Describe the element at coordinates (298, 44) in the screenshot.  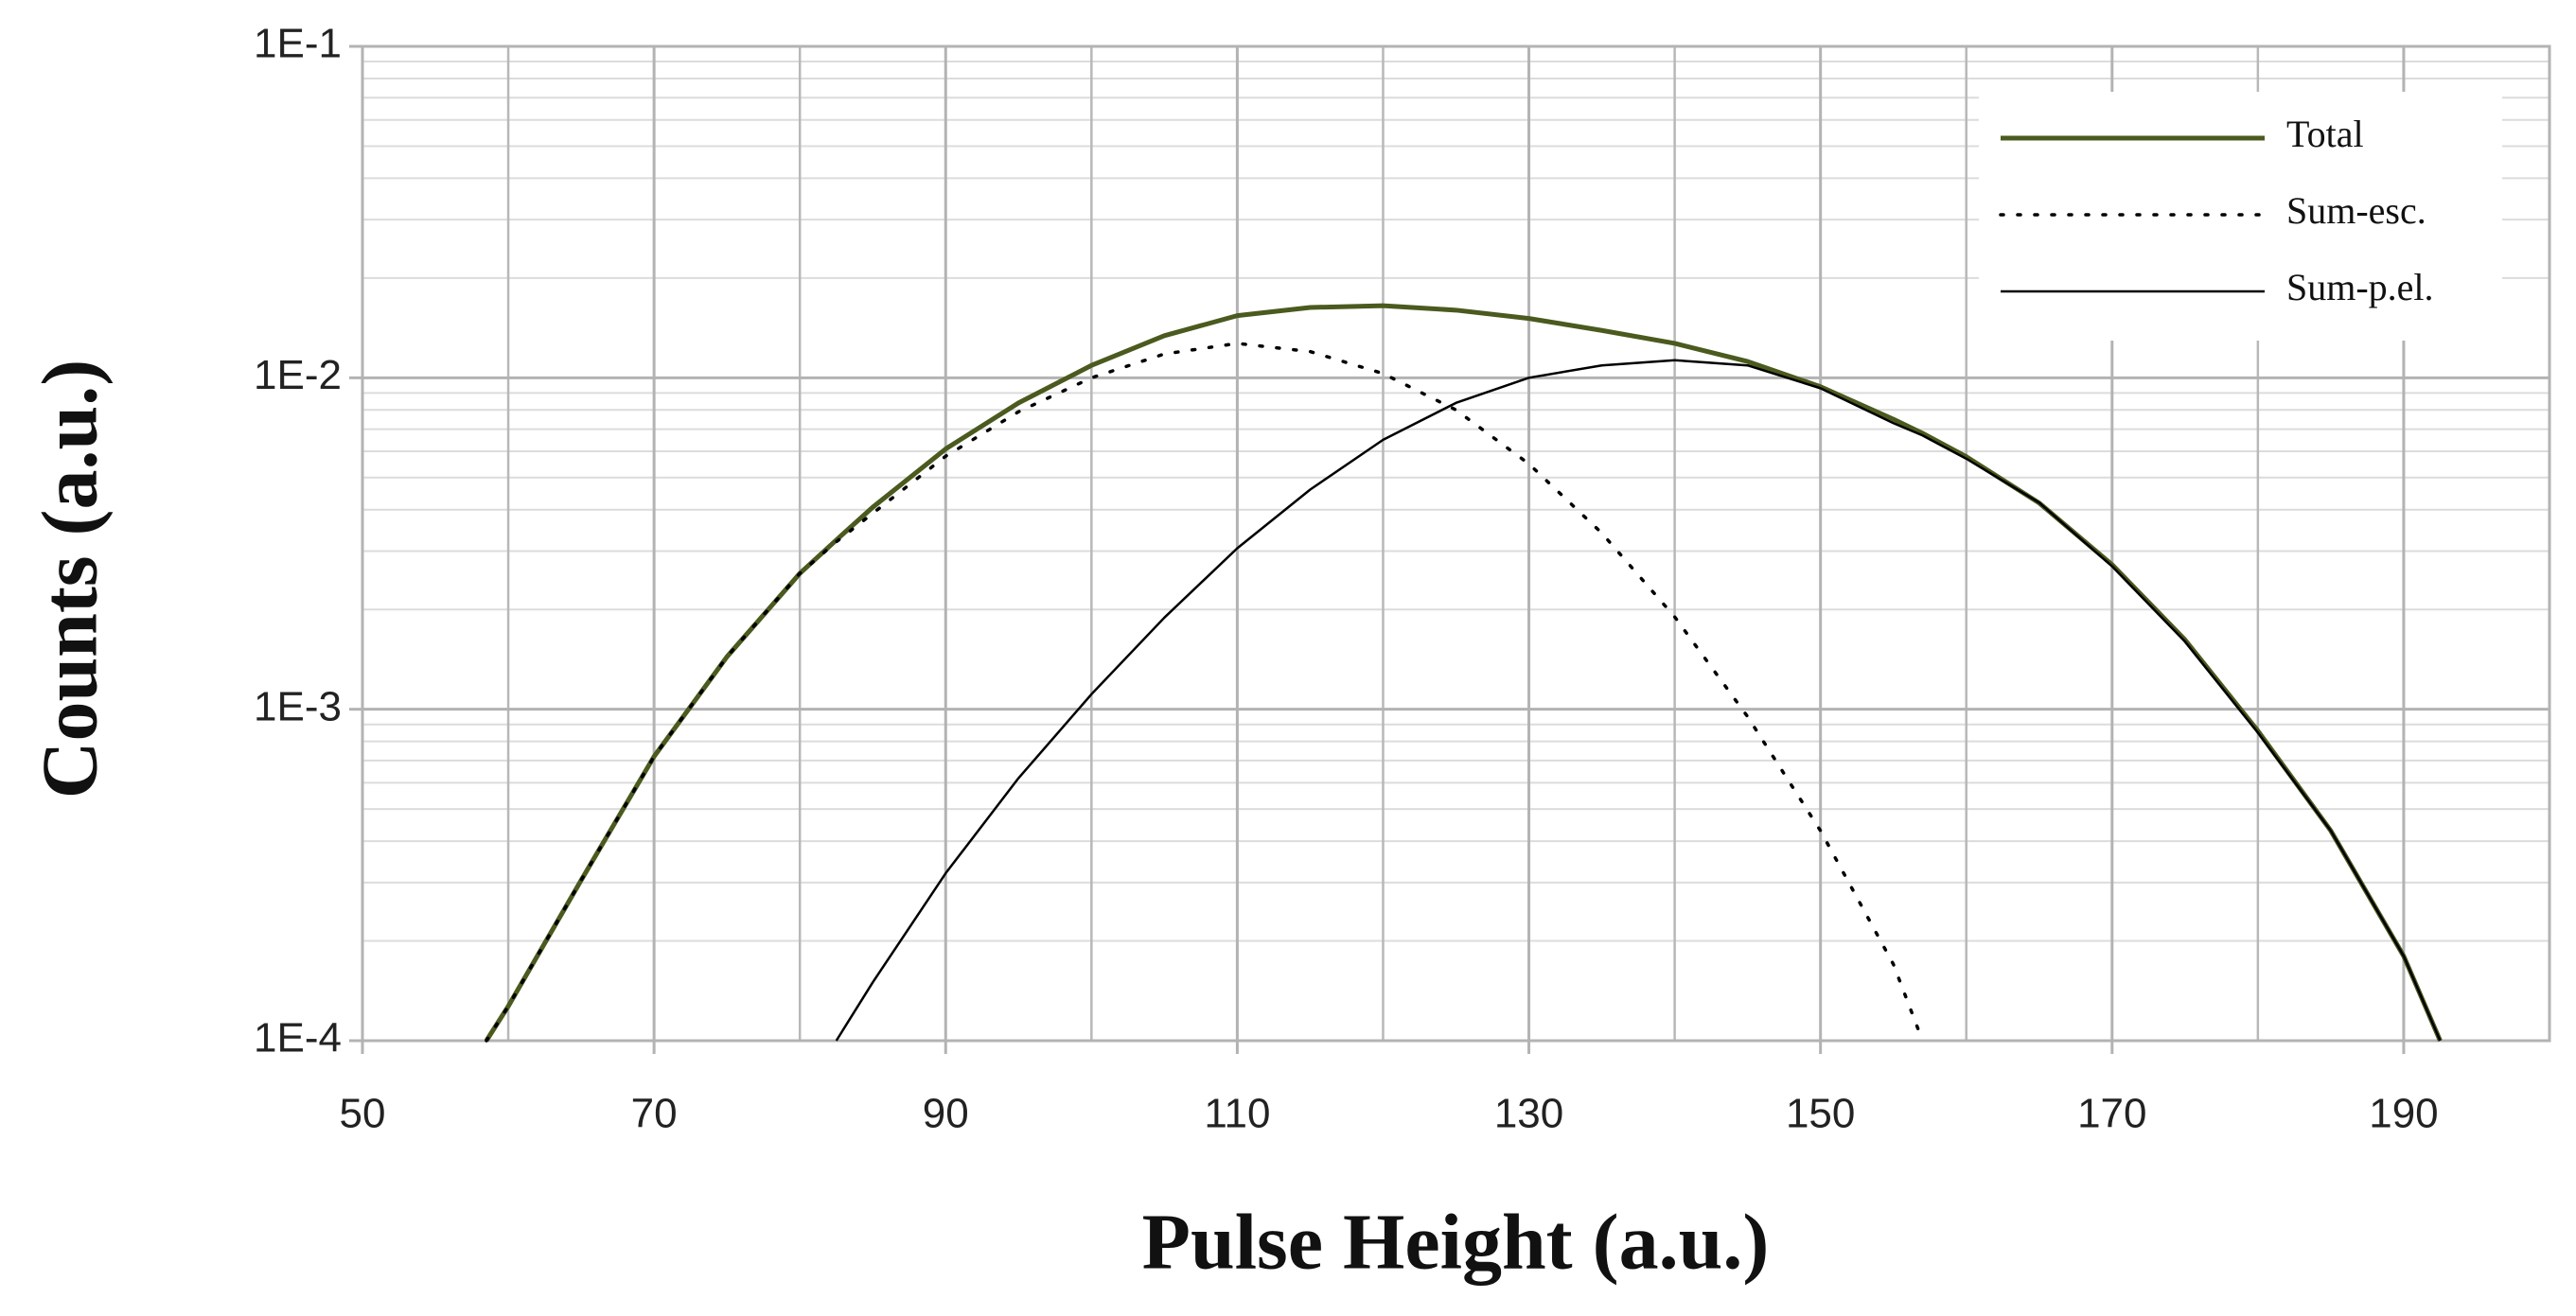
I see `y-tick-label: 1E-1` at that location.